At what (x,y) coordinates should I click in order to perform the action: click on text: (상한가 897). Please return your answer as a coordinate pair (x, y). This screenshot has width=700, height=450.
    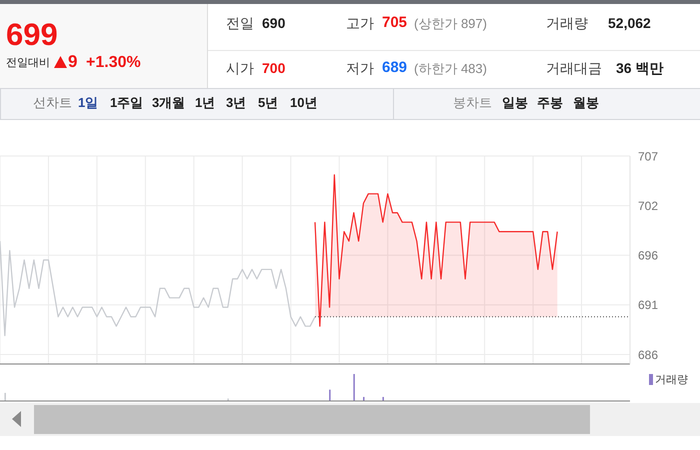
    Looking at the image, I should click on (450, 24).